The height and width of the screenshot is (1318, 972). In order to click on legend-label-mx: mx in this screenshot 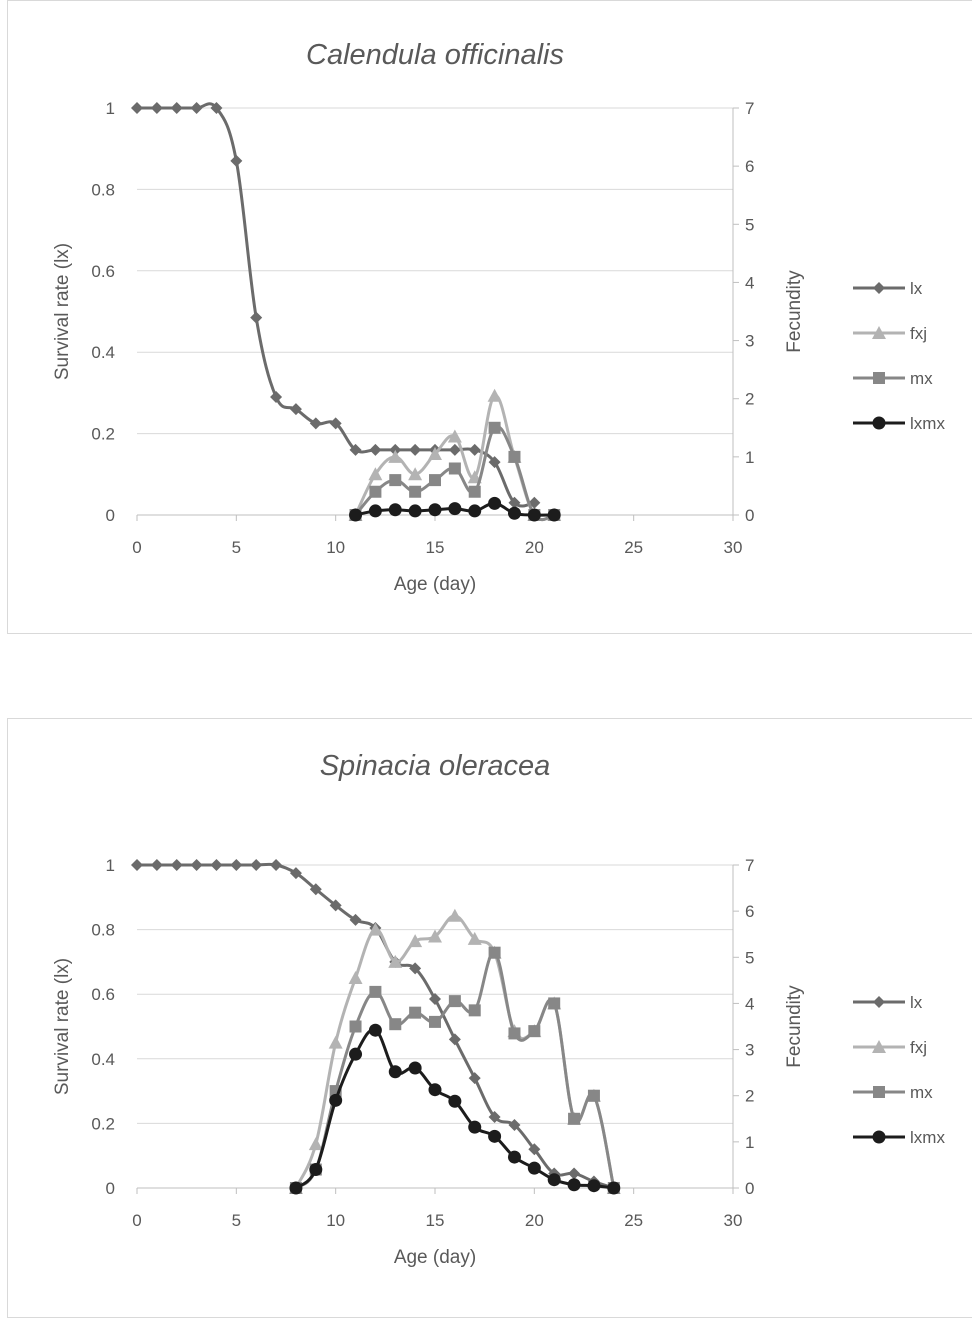, I will do `click(921, 378)`.